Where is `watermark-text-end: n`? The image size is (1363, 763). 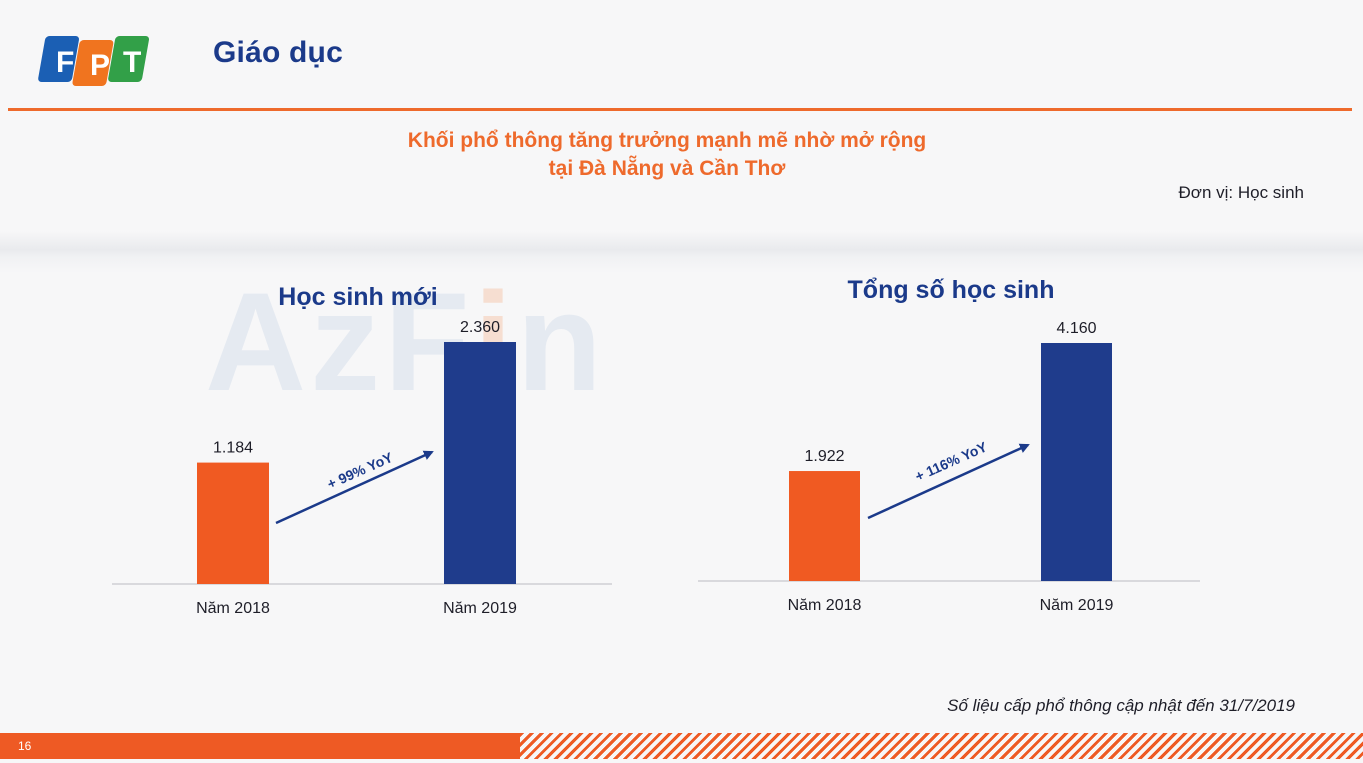 watermark-text-end: n is located at coordinates (561, 341).